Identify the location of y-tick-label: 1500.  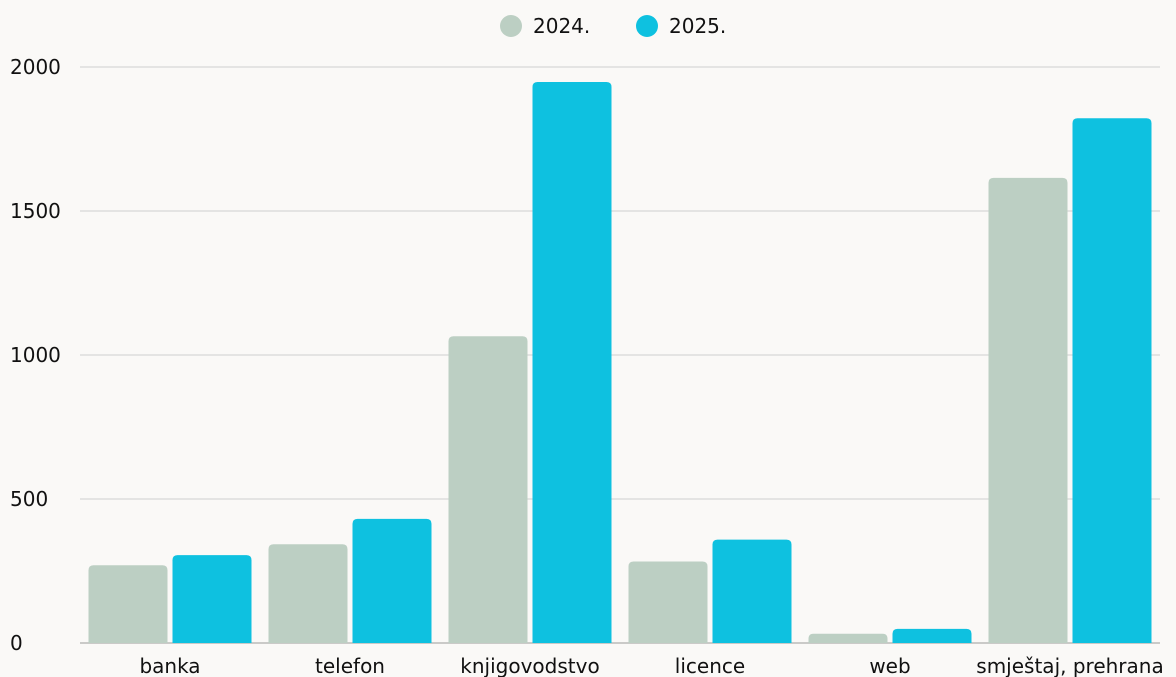
(35, 211).